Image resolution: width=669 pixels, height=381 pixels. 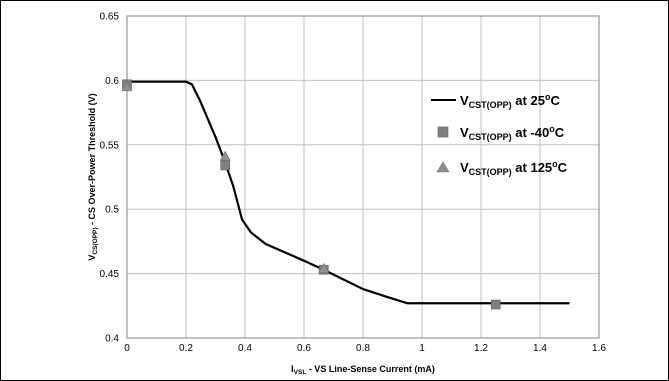 I want to click on x-tick-label: 1, so click(x=422, y=348).